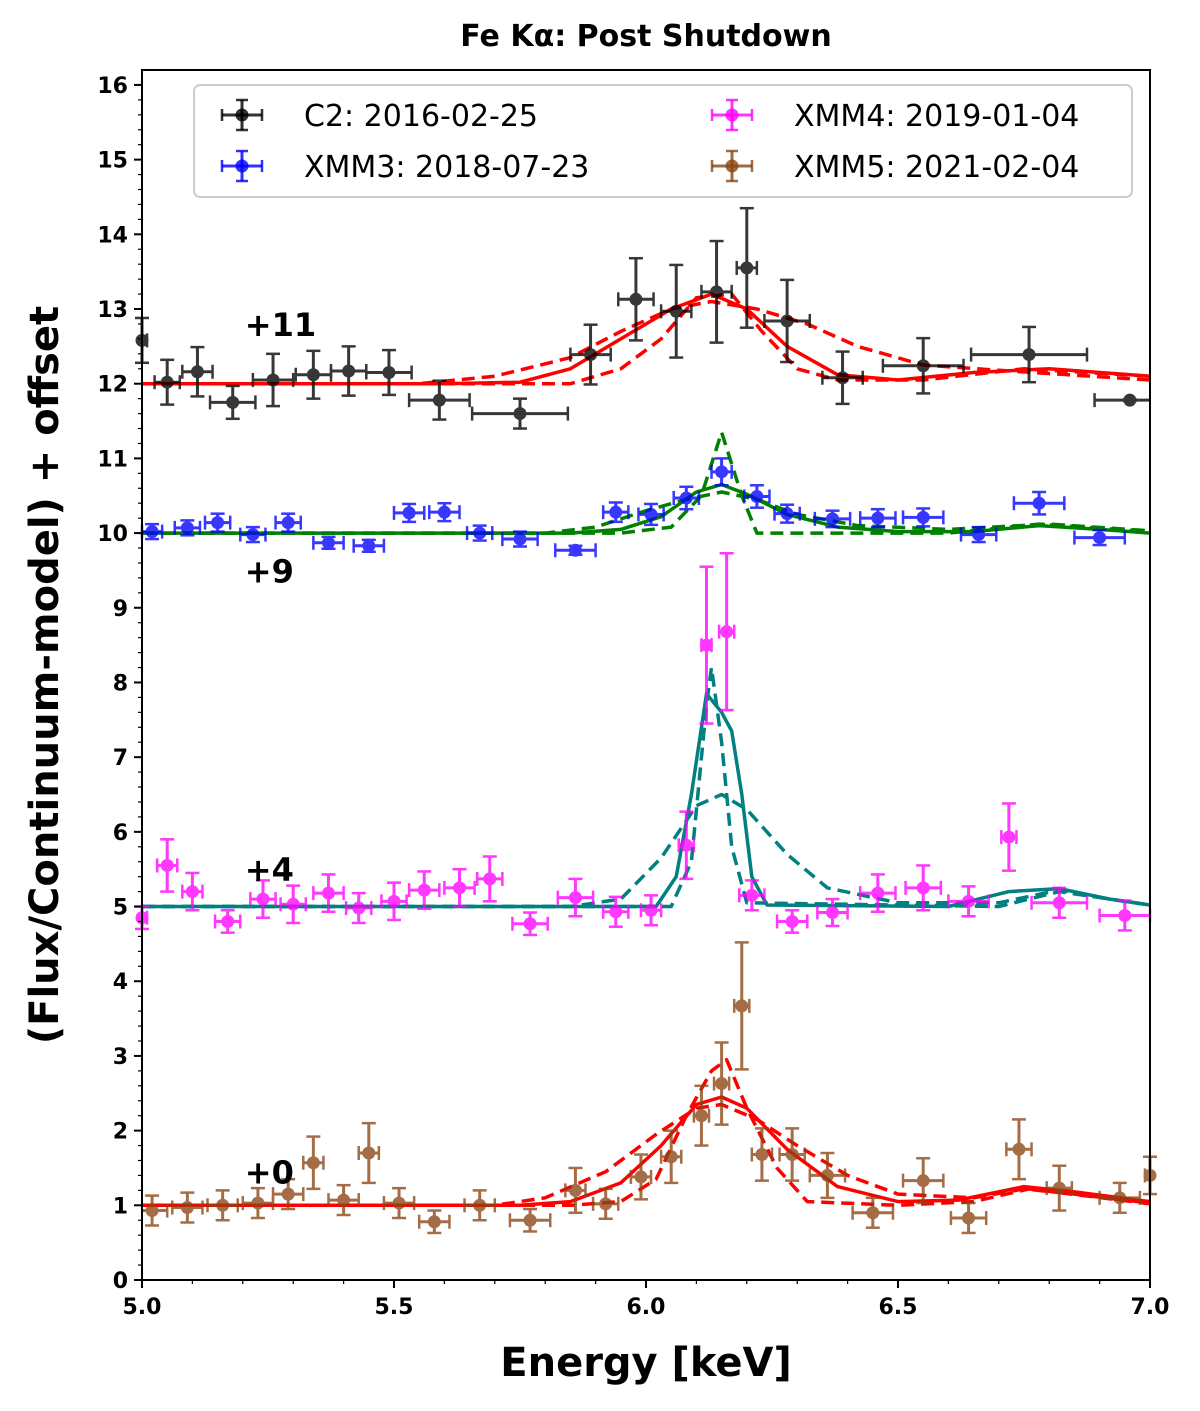 Image resolution: width=1200 pixels, height=1411 pixels. Describe the element at coordinates (404, 167) in the screenshot. I see `legend-entry-xmm3-2018-07-23: XMM3: 2018-07-23` at that location.